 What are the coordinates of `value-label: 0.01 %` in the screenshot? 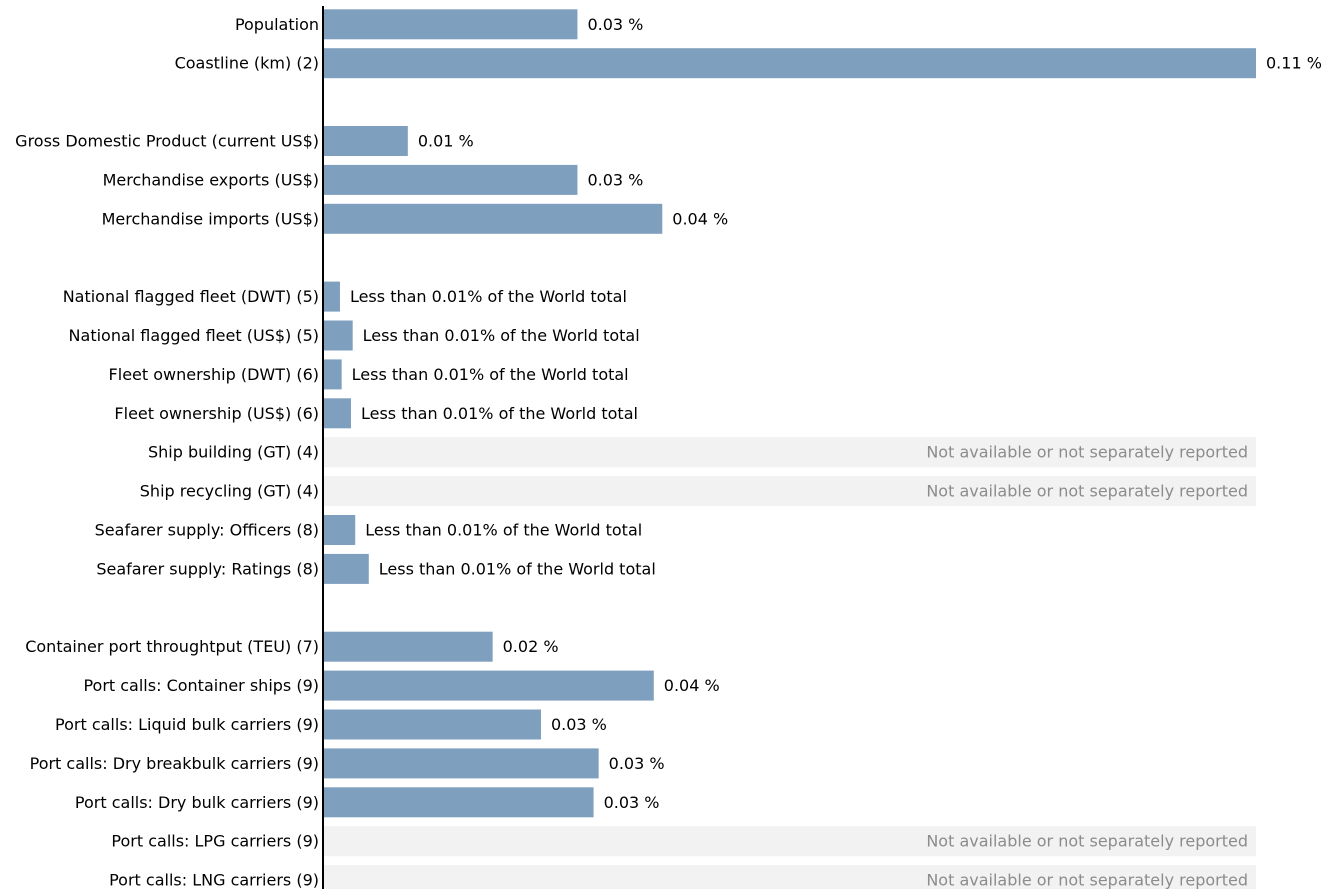 It's located at (446, 141).